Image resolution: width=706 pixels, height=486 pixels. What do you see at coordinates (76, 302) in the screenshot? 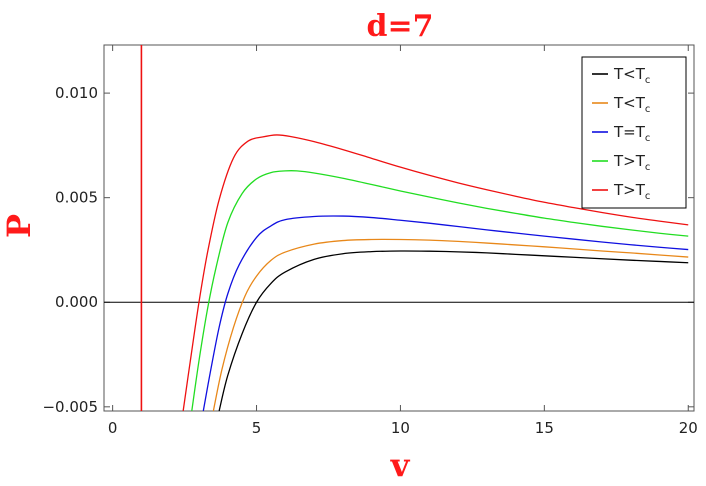
I see `y-tick-label: 0.000` at bounding box center [76, 302].